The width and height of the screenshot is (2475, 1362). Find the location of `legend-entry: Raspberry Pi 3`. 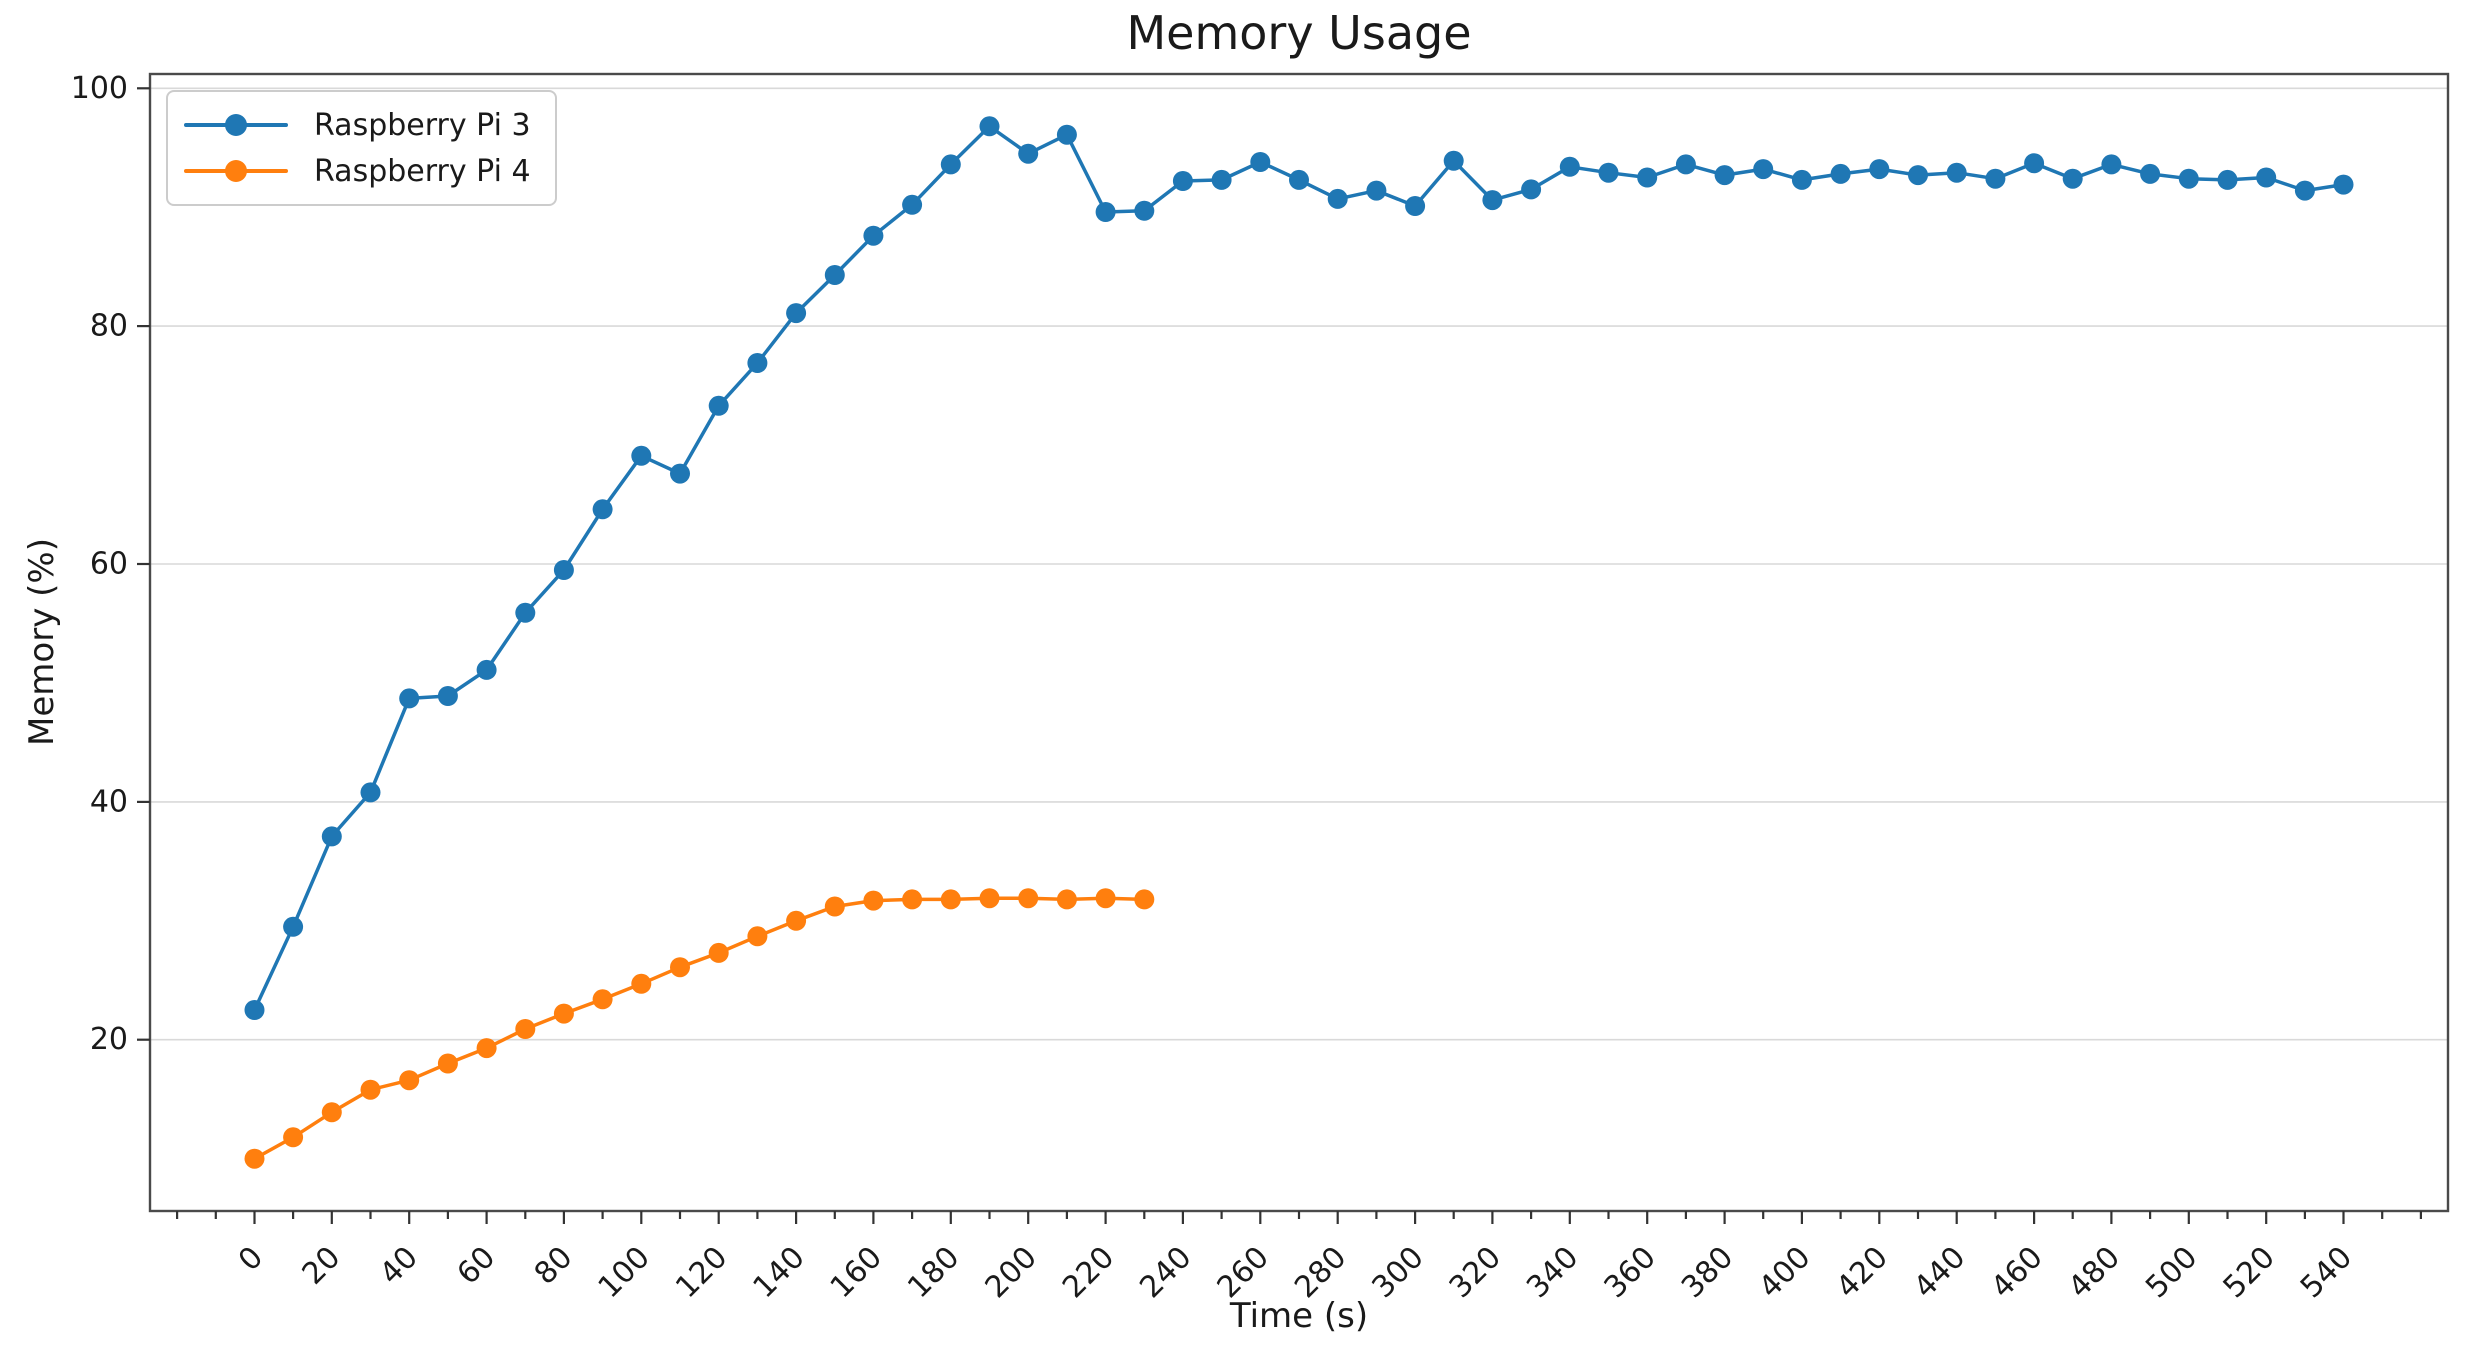

legend-entry: Raspberry Pi 3 is located at coordinates (357, 125).